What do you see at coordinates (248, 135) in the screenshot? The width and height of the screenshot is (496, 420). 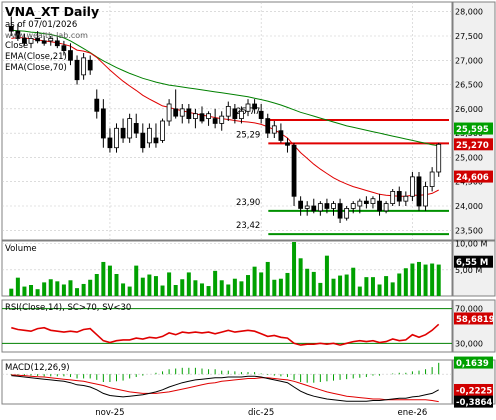 I see `level-label: 25,29` at bounding box center [248, 135].